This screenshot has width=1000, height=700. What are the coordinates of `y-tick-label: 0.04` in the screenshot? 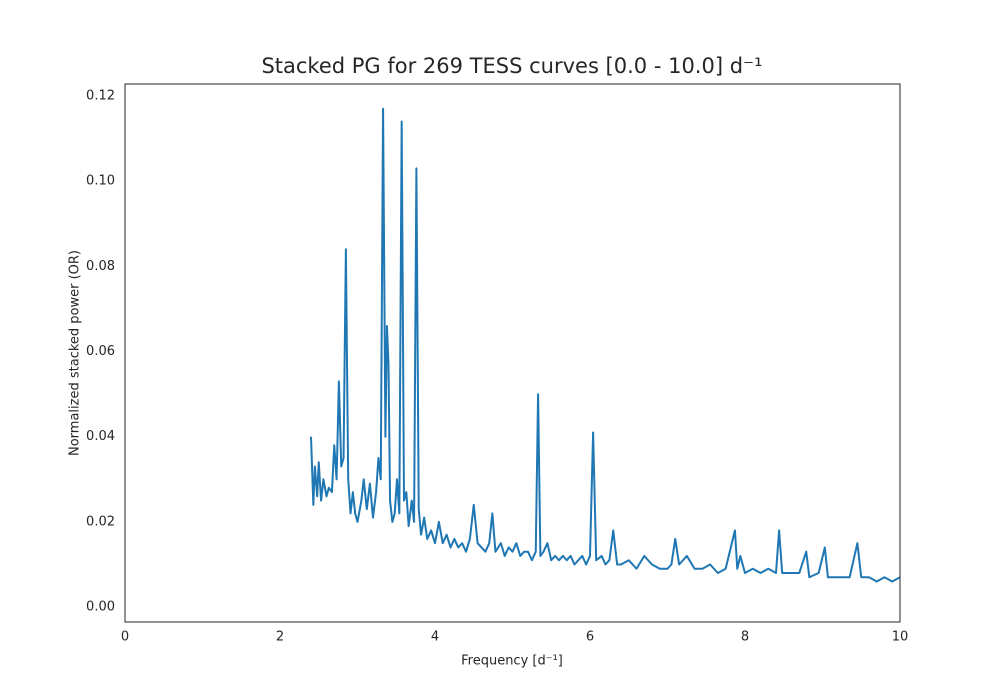 It's located at (100, 436).